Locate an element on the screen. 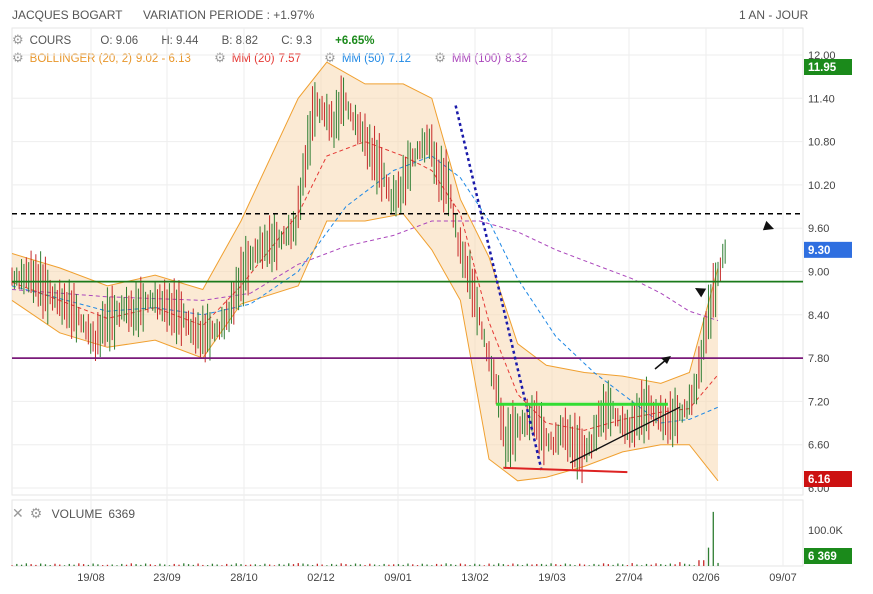  high-price-badge: 11.95 is located at coordinates (828, 67).